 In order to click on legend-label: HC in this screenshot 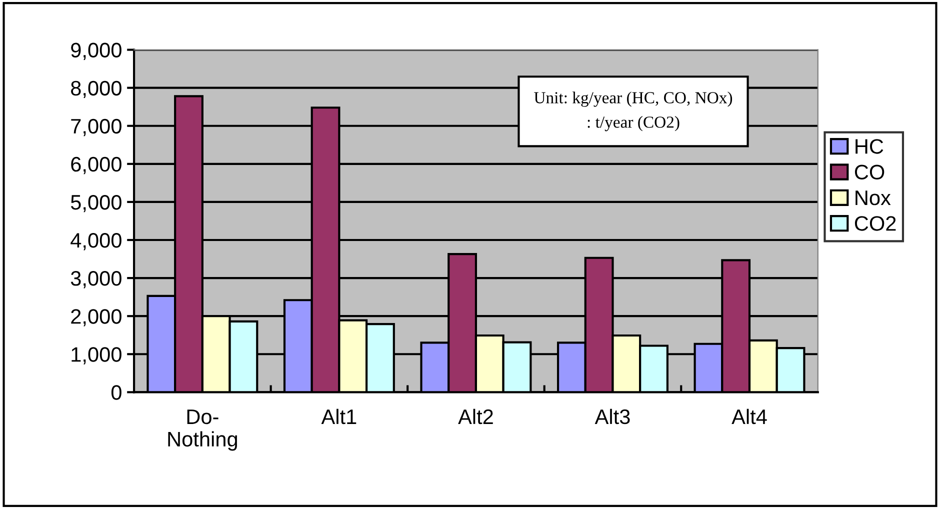, I will do `click(870, 146)`.